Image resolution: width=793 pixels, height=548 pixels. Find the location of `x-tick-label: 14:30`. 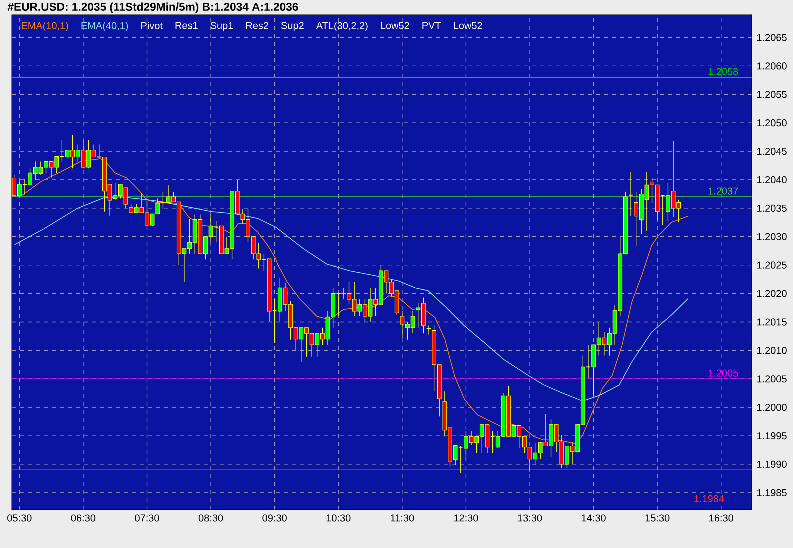

x-tick-label: 14:30 is located at coordinates (594, 518).